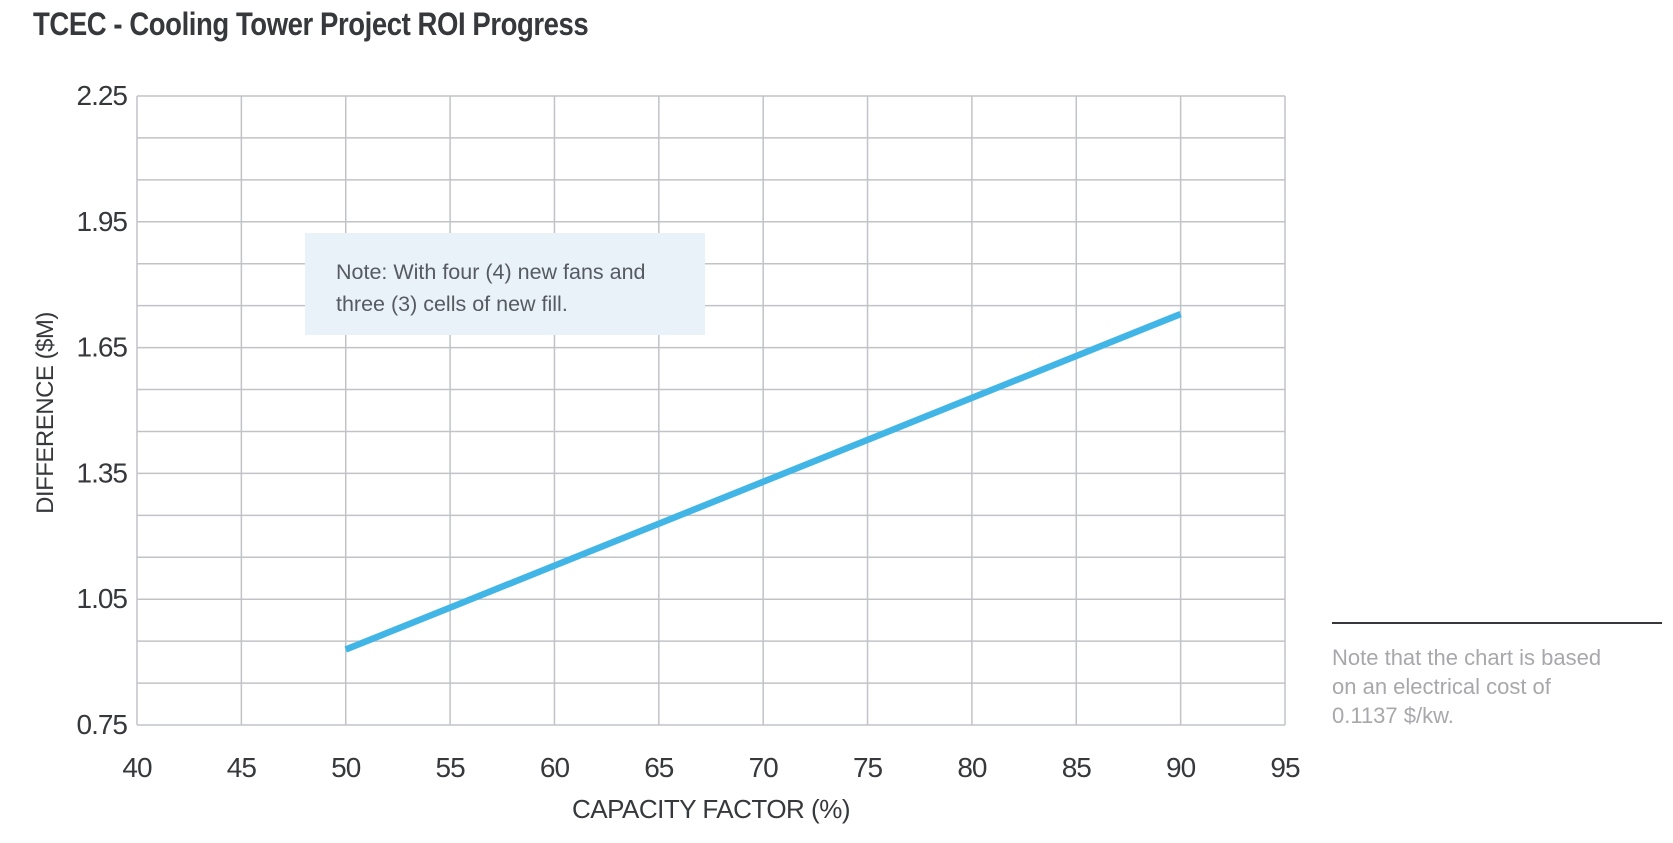 The height and width of the screenshot is (843, 1673). What do you see at coordinates (102, 95) in the screenshot?
I see `y-tick-label: 2.25` at bounding box center [102, 95].